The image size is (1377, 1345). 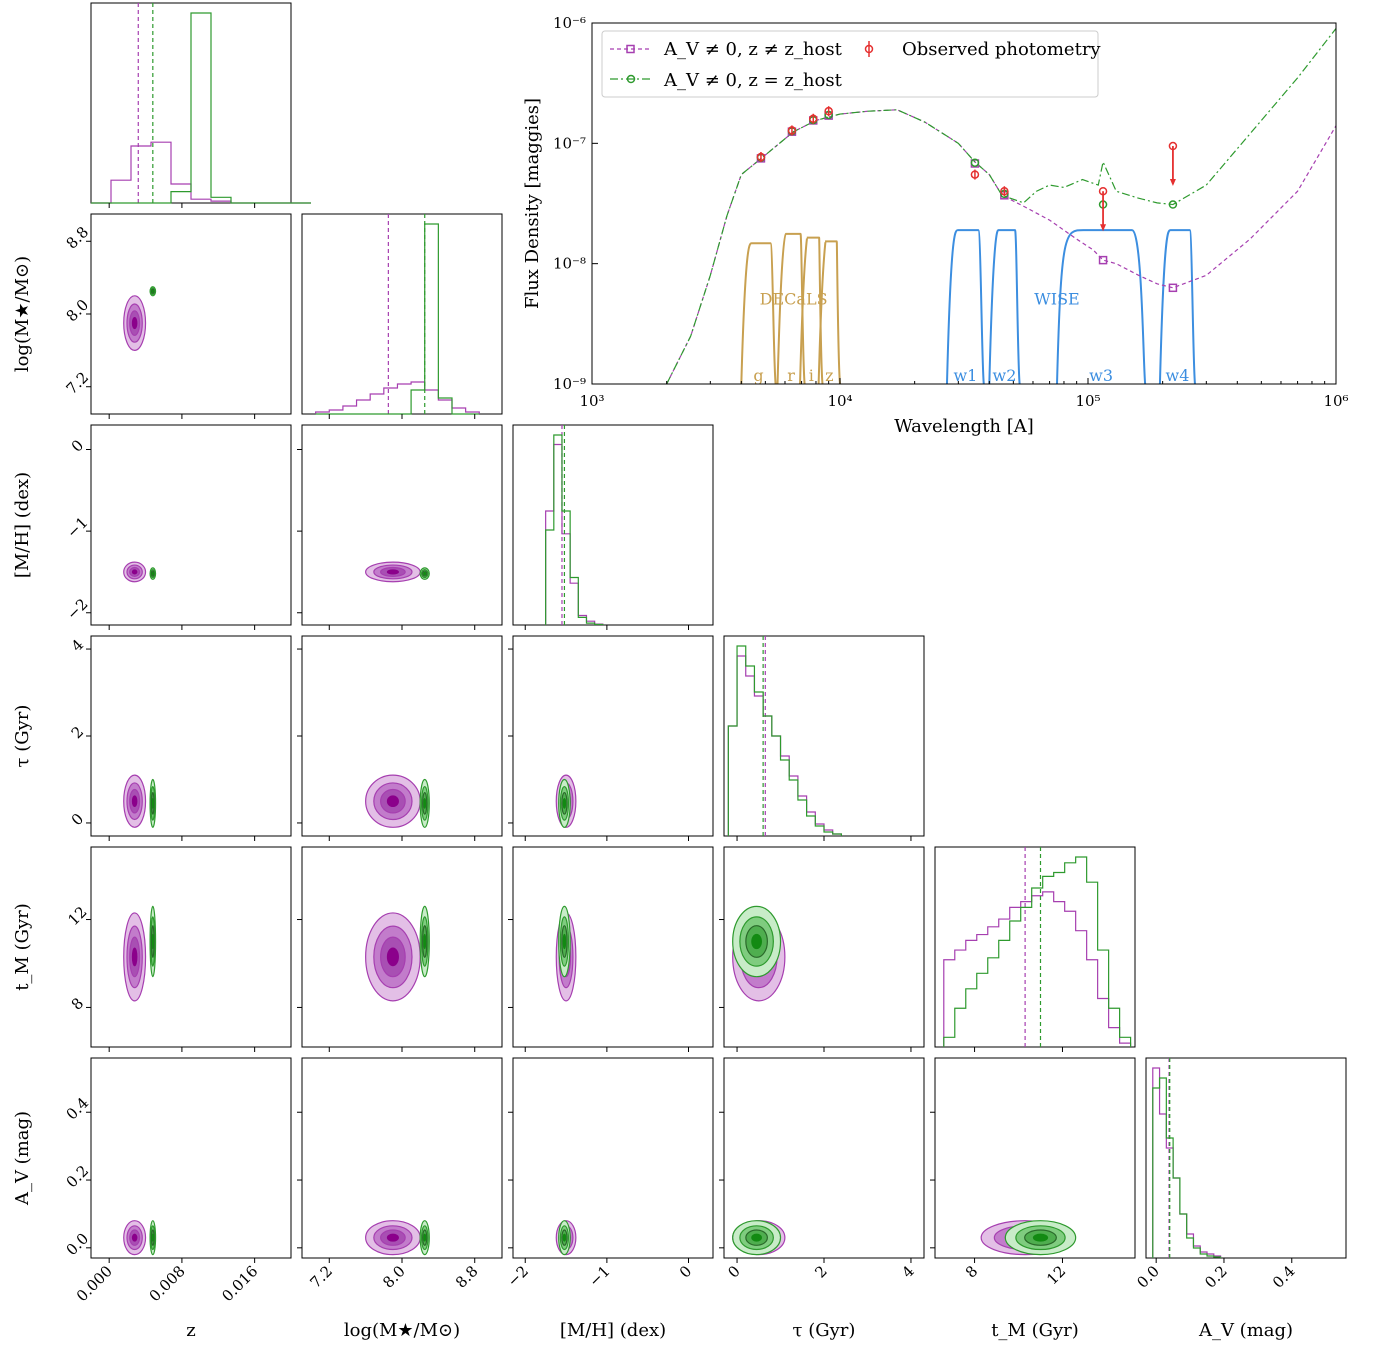 I want to click on sed-x-tick-label: 10³, so click(x=591, y=401).